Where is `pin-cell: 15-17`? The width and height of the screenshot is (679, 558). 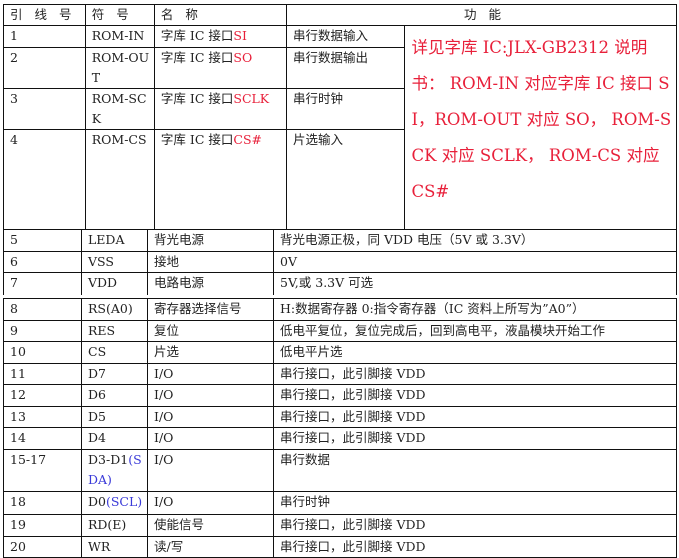
pin-cell: 15-17 is located at coordinates (42, 470).